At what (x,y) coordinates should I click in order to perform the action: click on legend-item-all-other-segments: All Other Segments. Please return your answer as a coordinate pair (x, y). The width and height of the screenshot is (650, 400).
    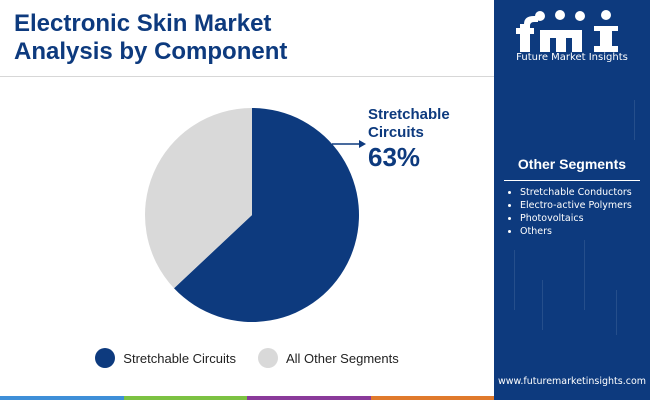
    Looking at the image, I should click on (328, 358).